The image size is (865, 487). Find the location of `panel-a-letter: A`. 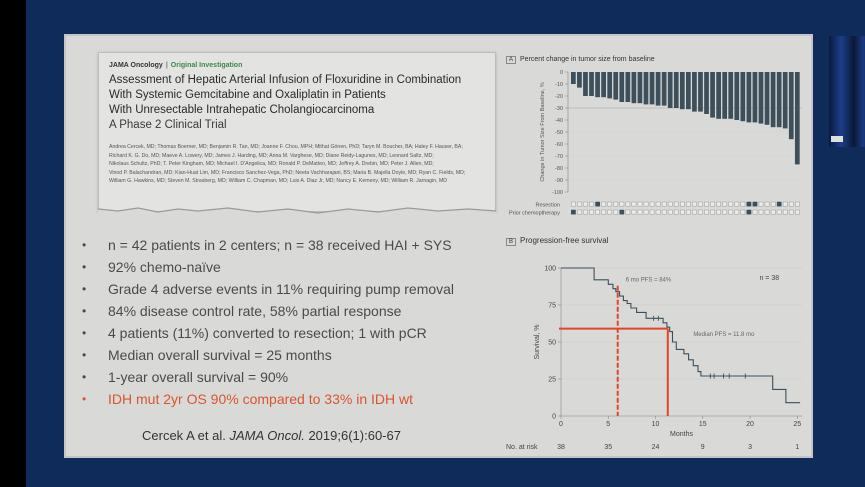

panel-a-letter: A is located at coordinates (511, 60).